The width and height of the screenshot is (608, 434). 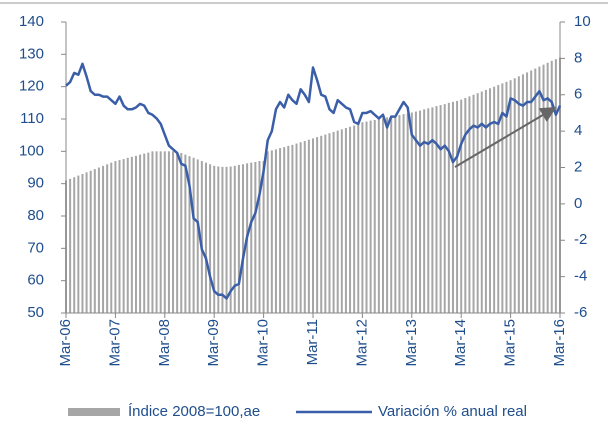 What do you see at coordinates (194, 411) in the screenshot?
I see `legend-label: Índice 2008=100,ae` at bounding box center [194, 411].